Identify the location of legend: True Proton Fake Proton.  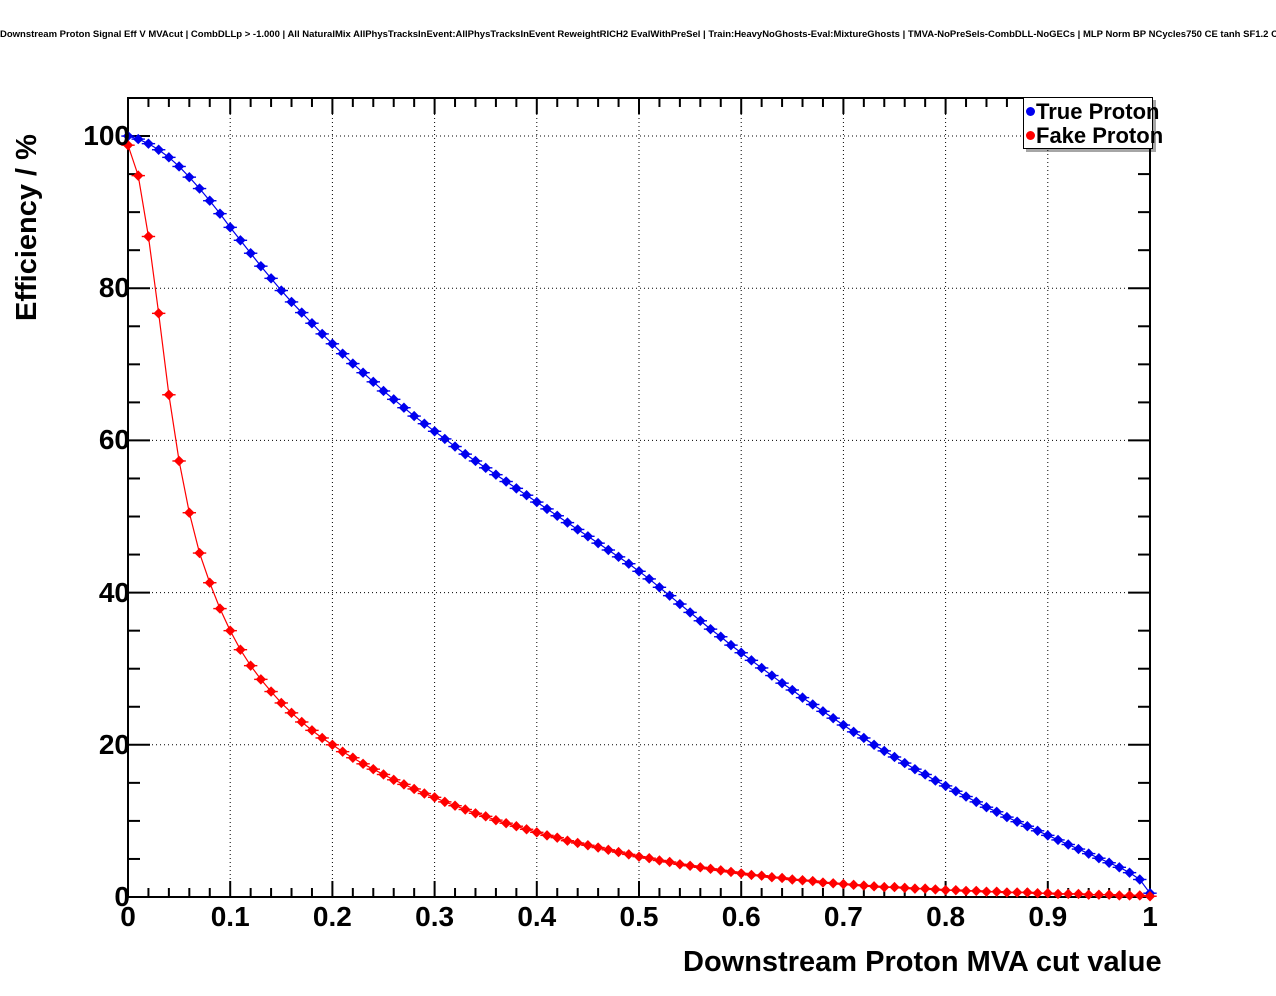
(1093, 123).